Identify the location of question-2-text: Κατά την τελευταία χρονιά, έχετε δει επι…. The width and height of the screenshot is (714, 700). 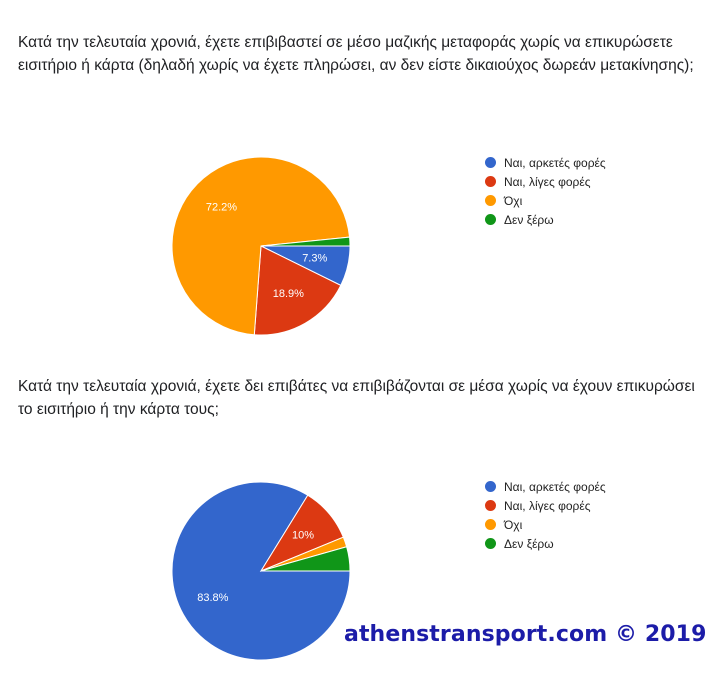
(356, 398).